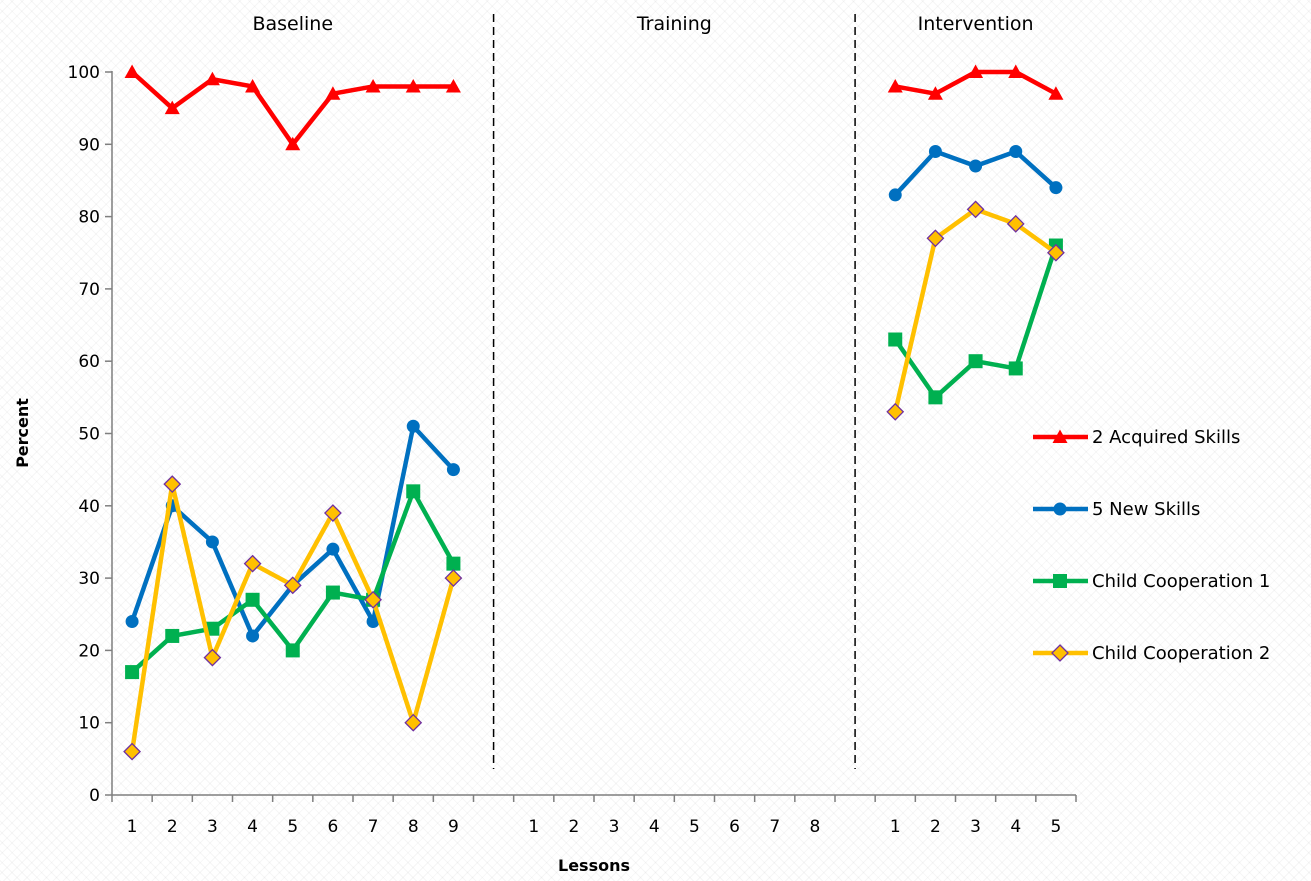  I want to click on y-tick-label: 50, so click(89, 435).